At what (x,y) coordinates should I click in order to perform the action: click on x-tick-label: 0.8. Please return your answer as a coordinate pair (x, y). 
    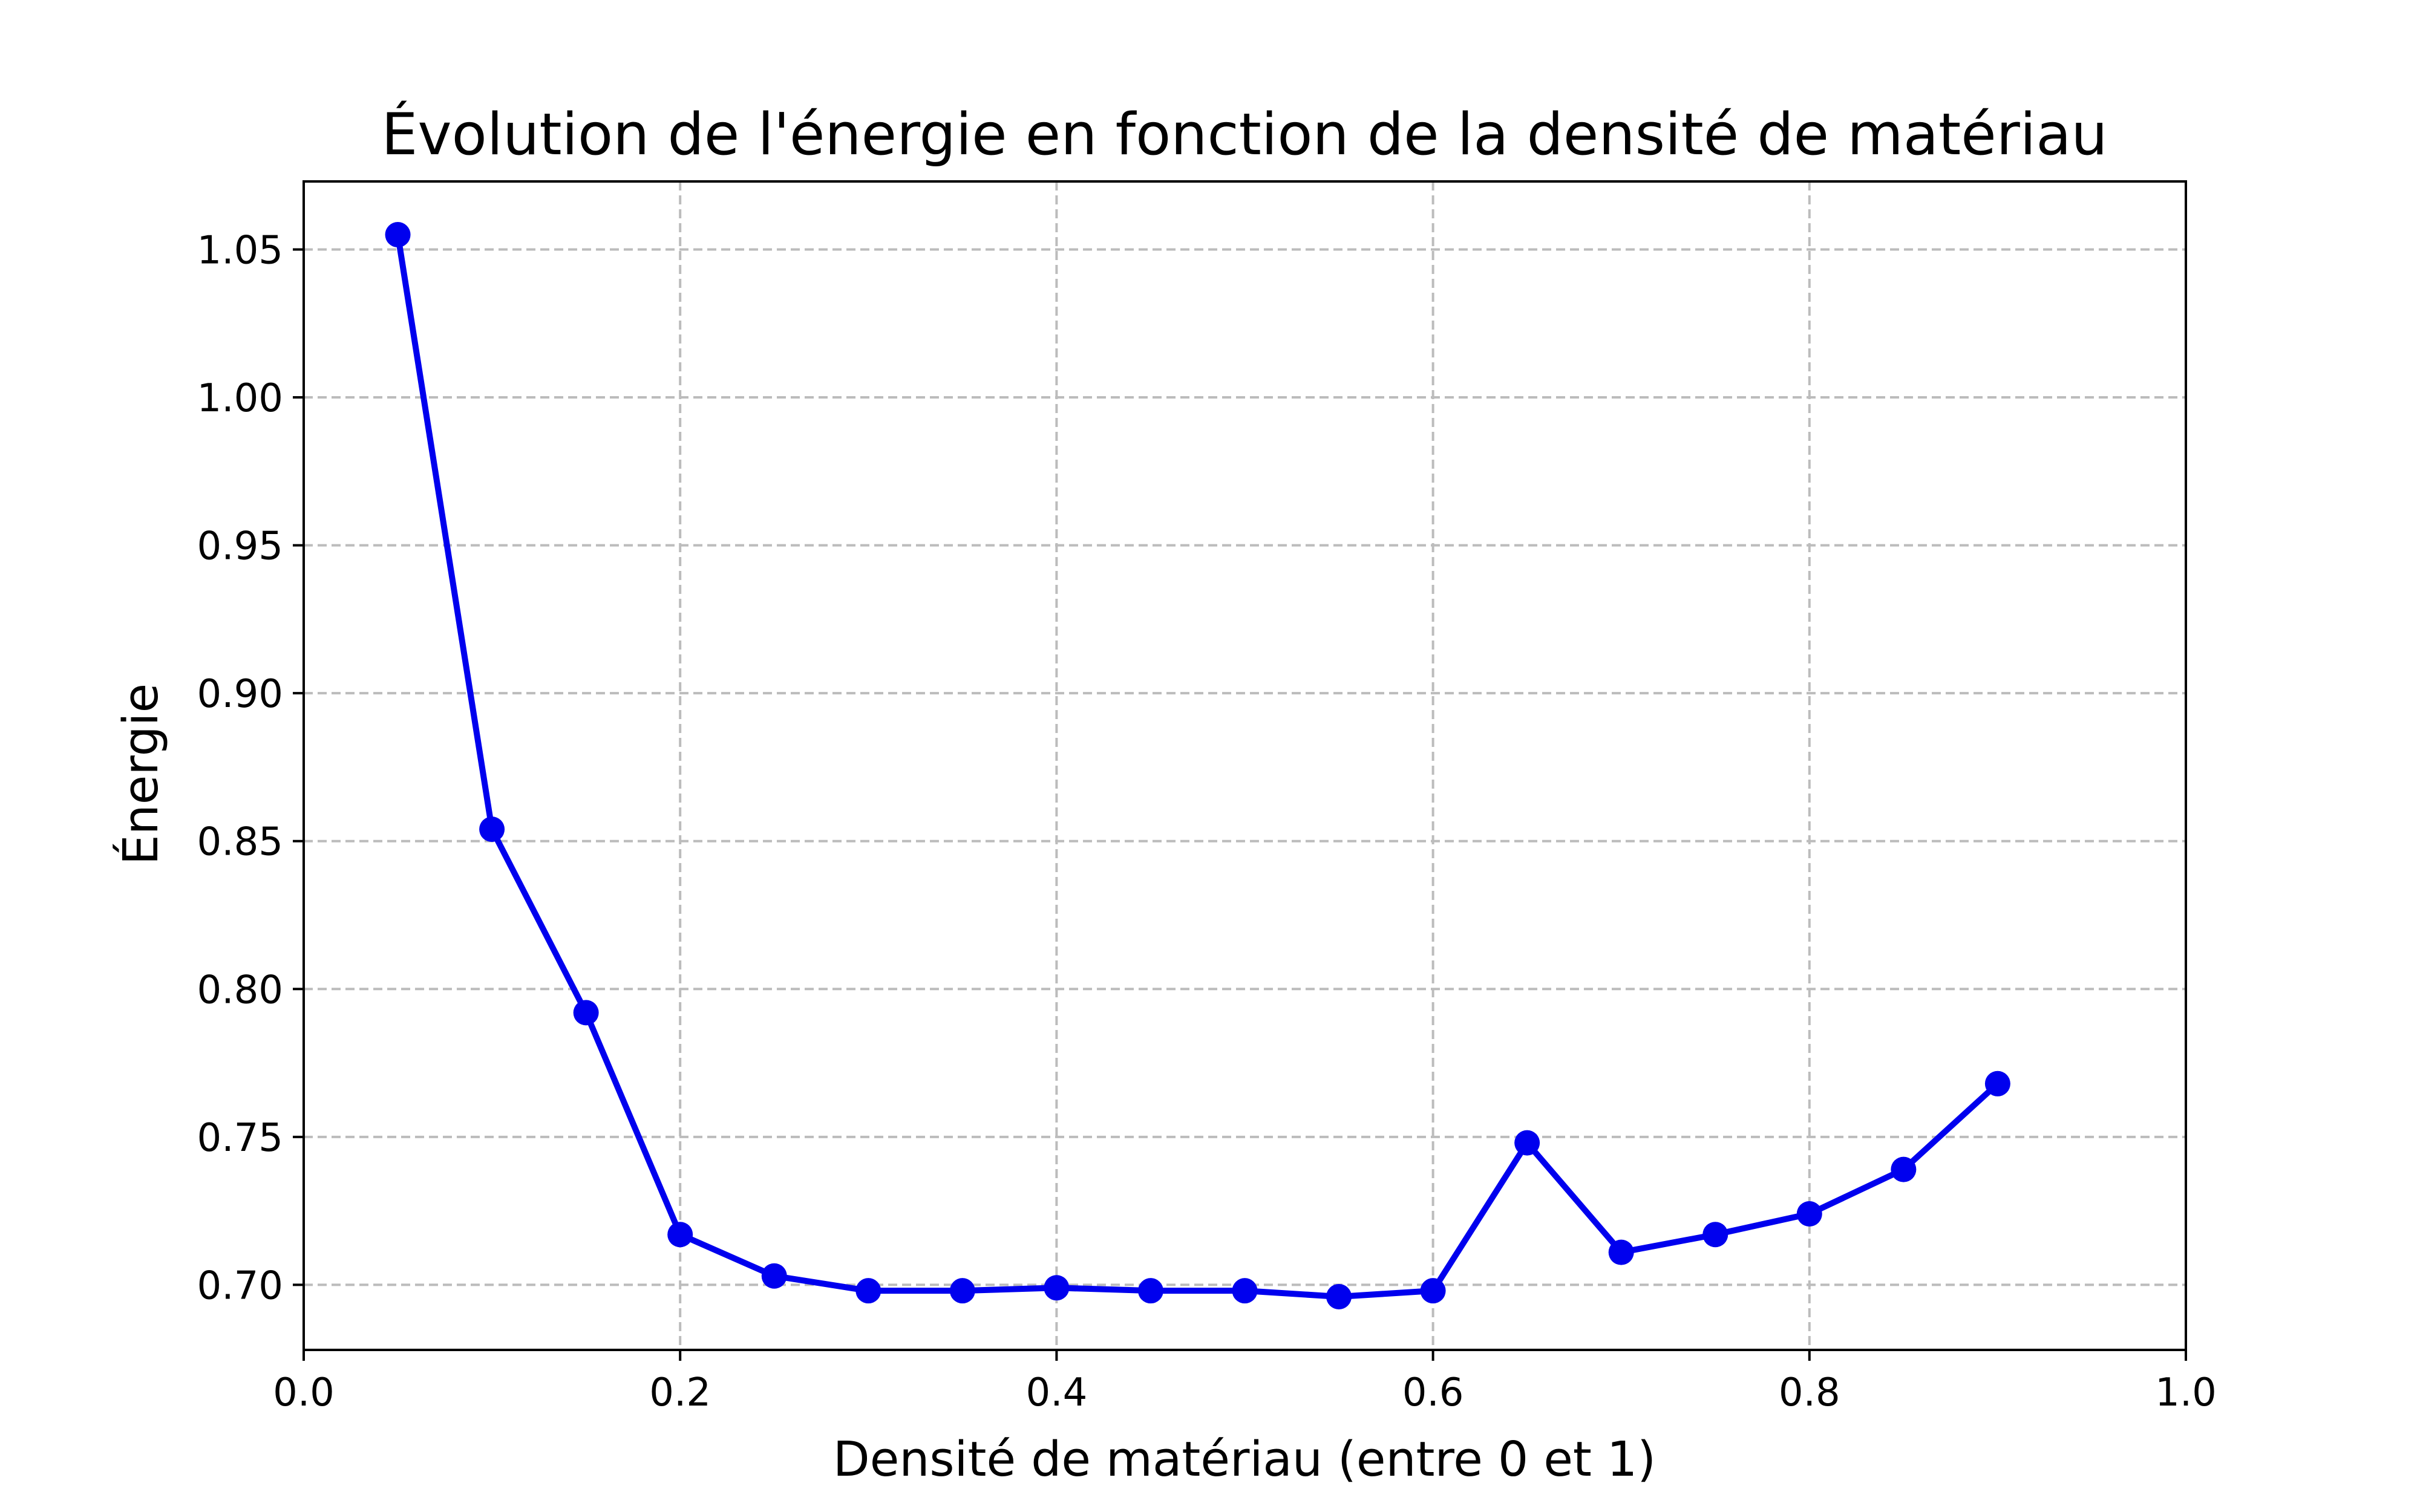
    Looking at the image, I should click on (1809, 1392).